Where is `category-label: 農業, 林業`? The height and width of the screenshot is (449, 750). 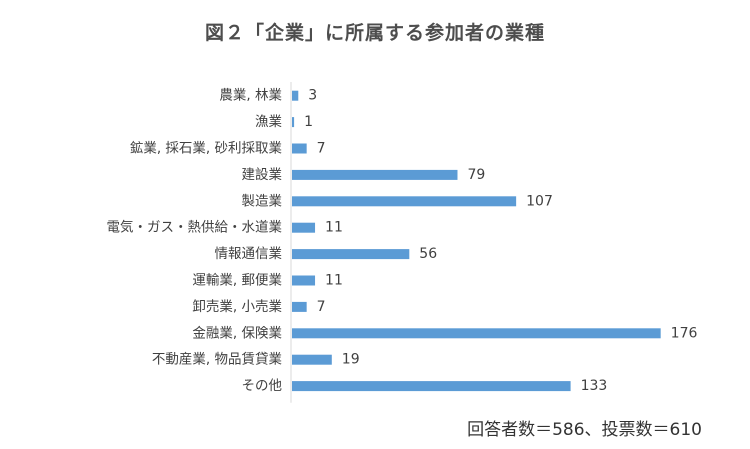 category-label: 農業, 林業 is located at coordinates (250, 96).